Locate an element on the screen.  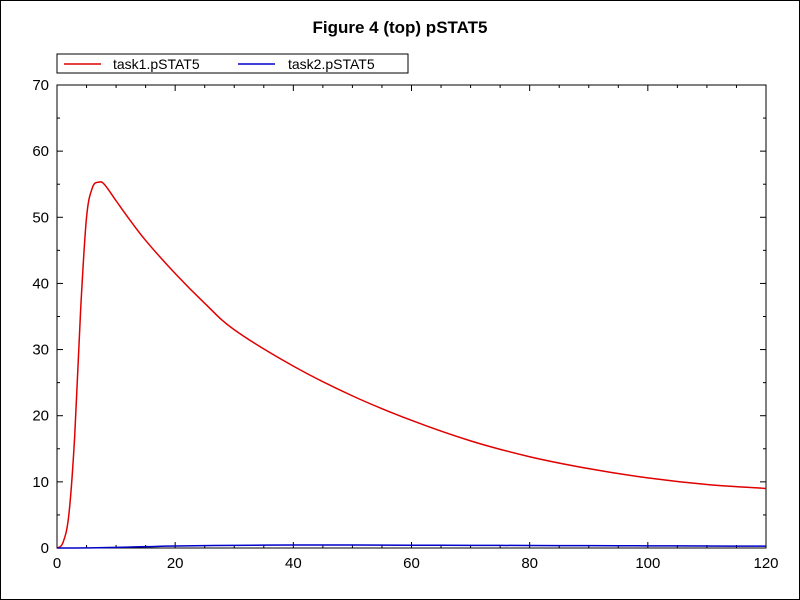
y-tick-label: 10 is located at coordinates (40, 482).